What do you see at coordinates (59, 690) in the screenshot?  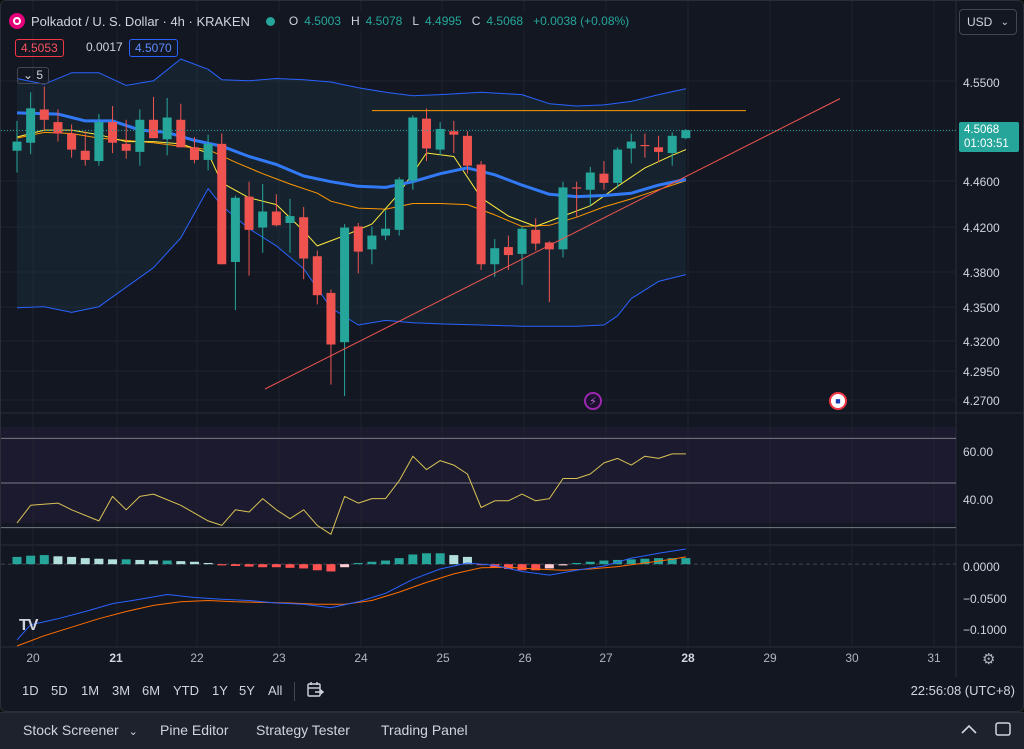 I see `range-button-5d: 5D` at bounding box center [59, 690].